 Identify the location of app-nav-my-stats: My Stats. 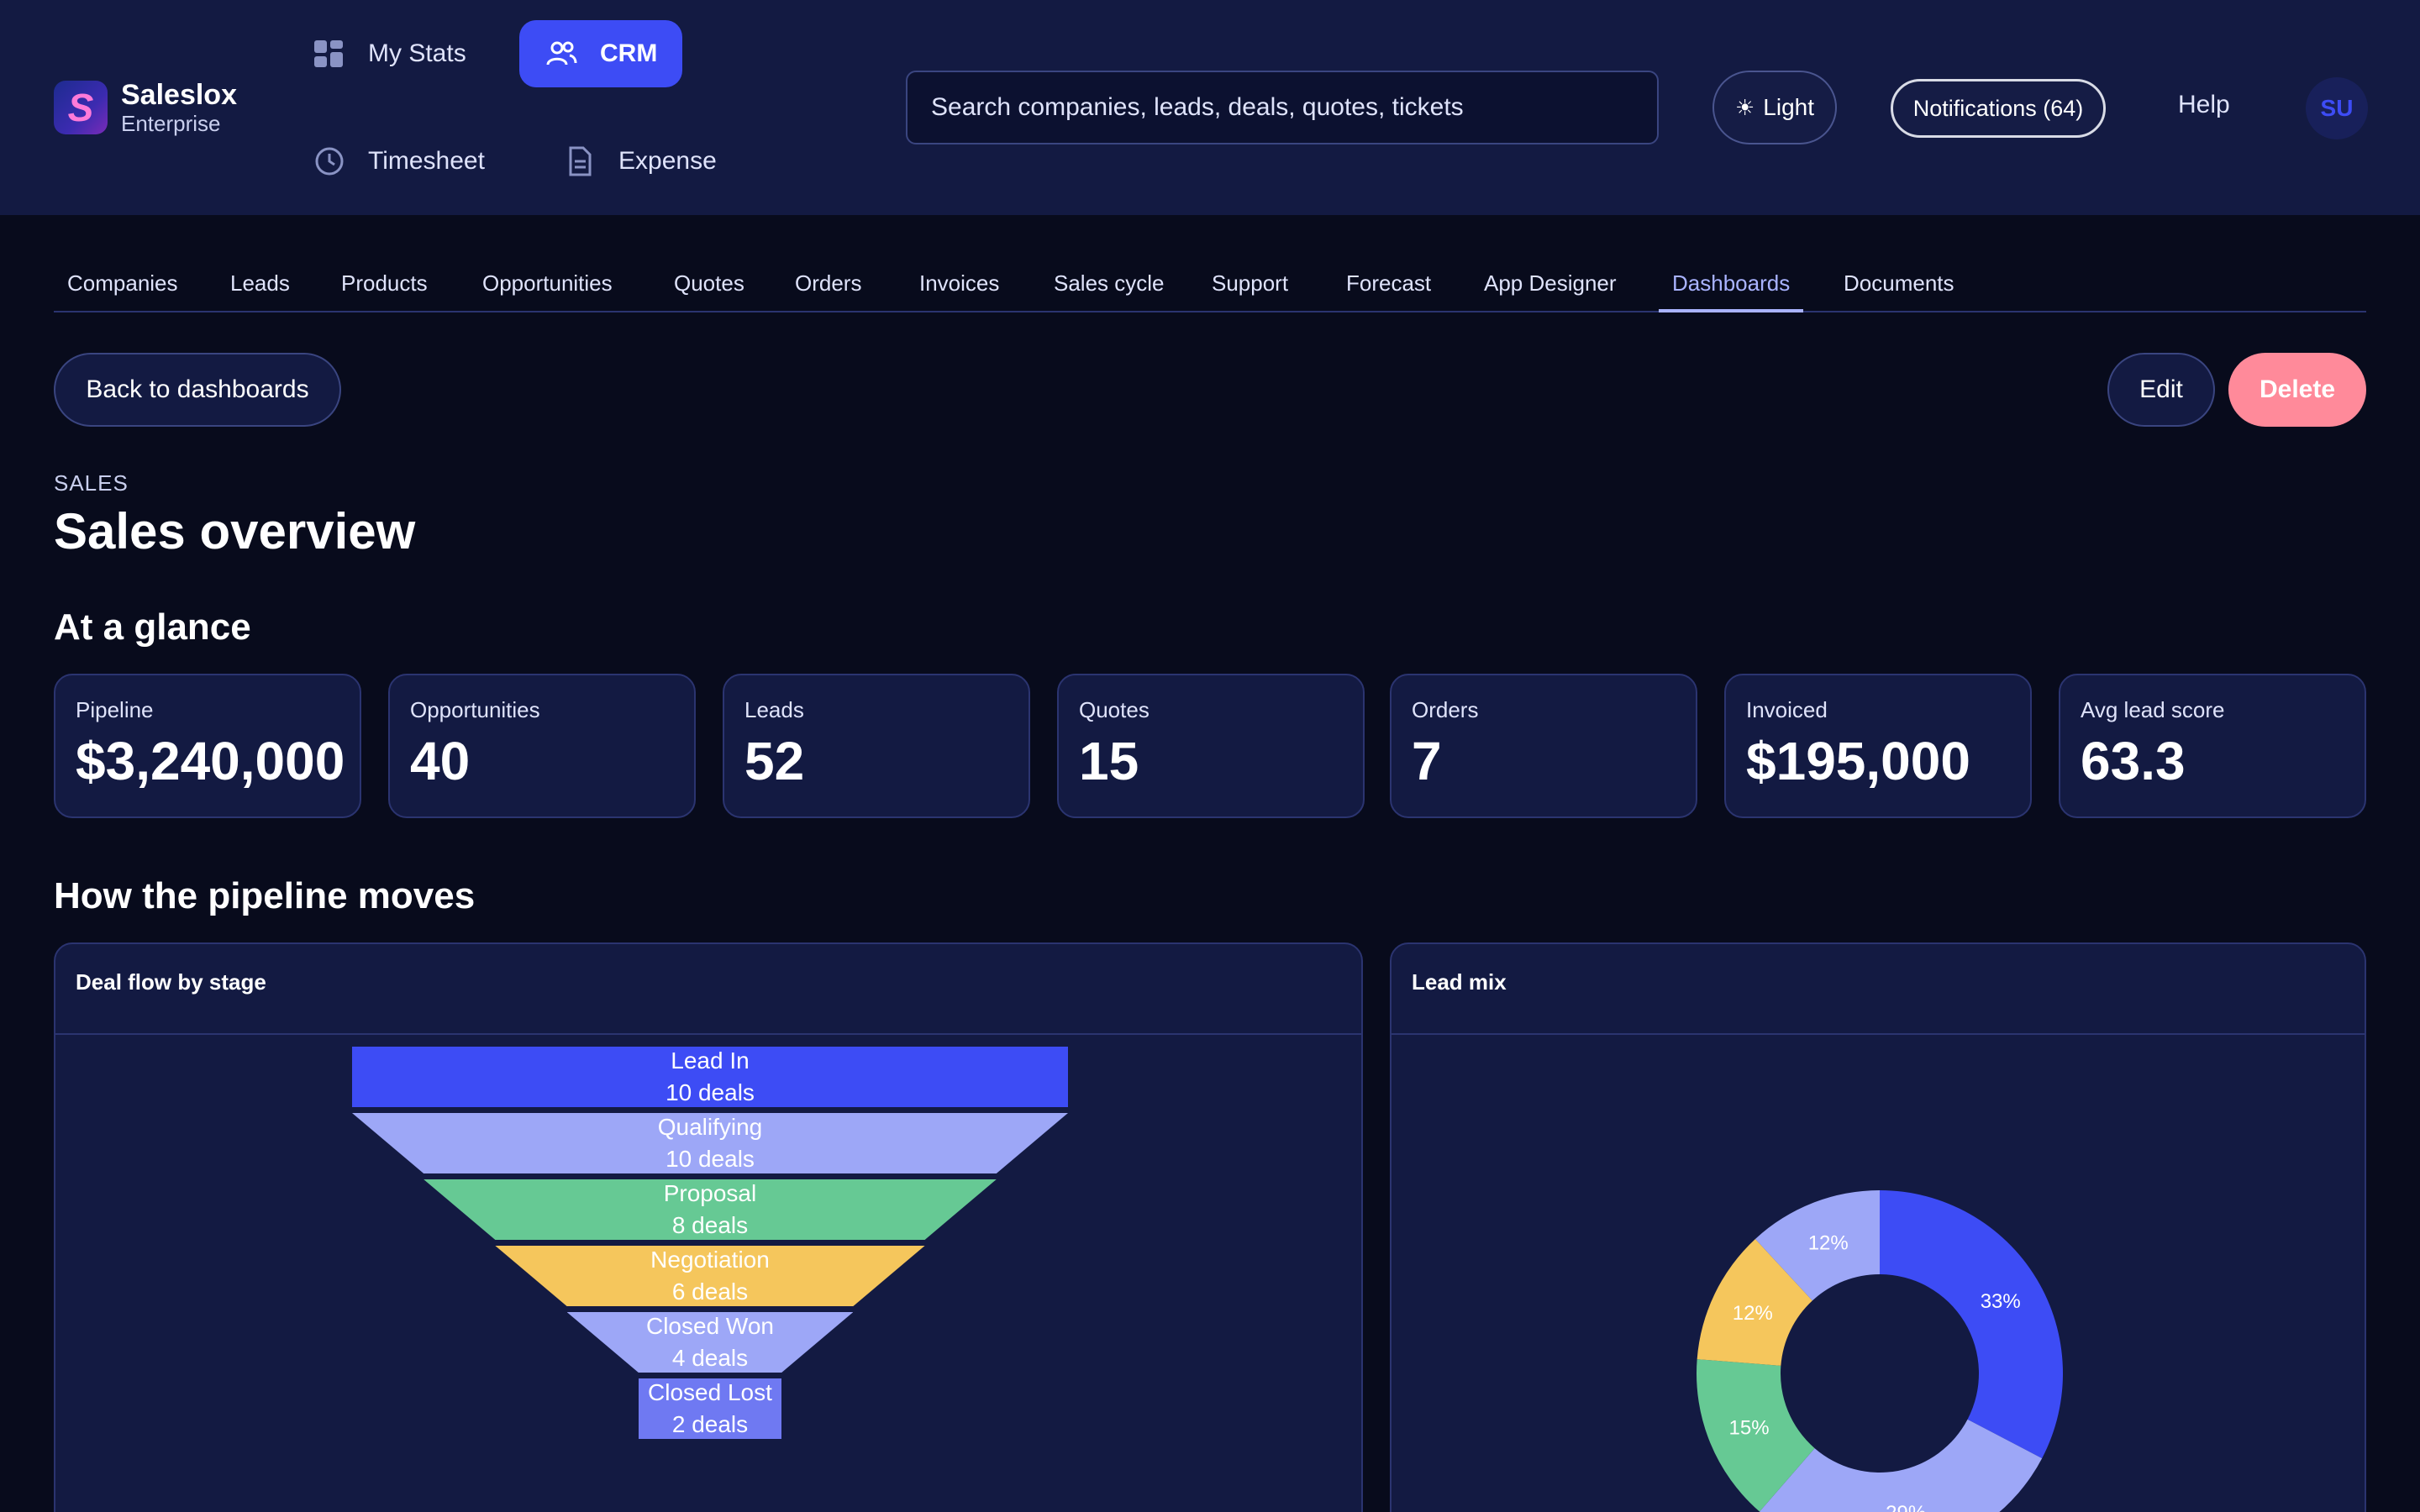
(390, 53).